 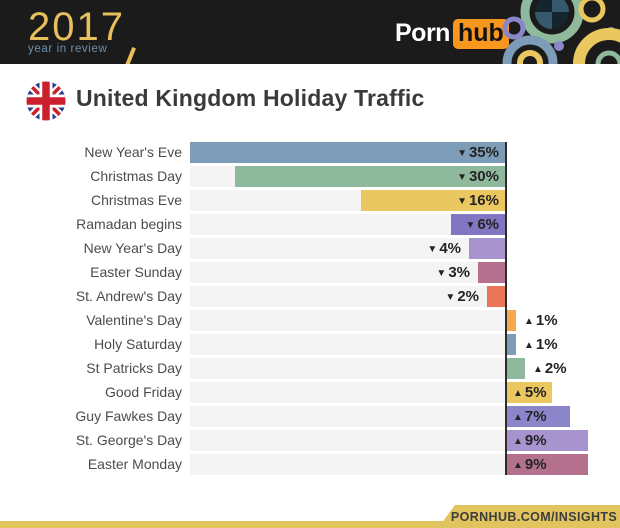 I want to click on header-bar: 2017 year in review Porn hub, so click(x=310, y=32).